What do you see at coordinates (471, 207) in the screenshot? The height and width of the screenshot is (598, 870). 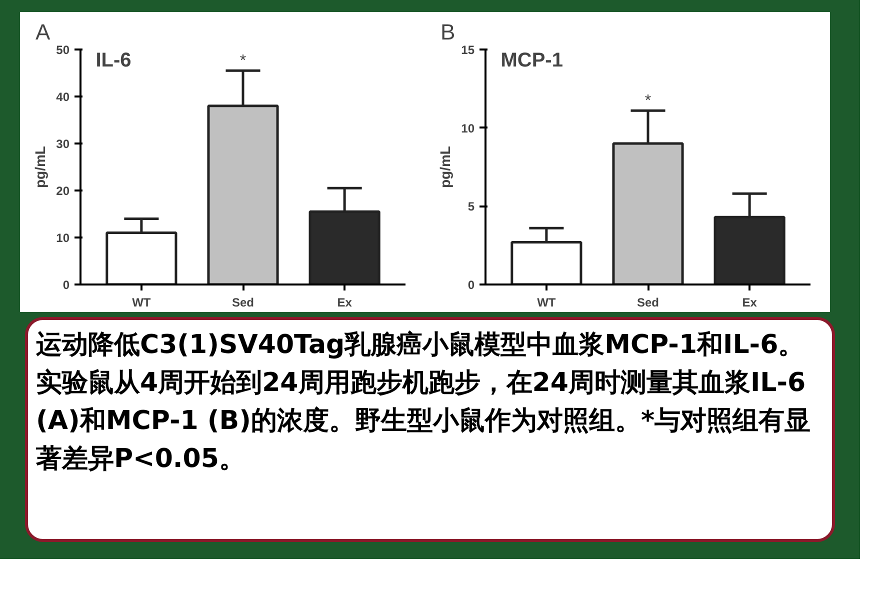 I see `y-tick-label: 5` at bounding box center [471, 207].